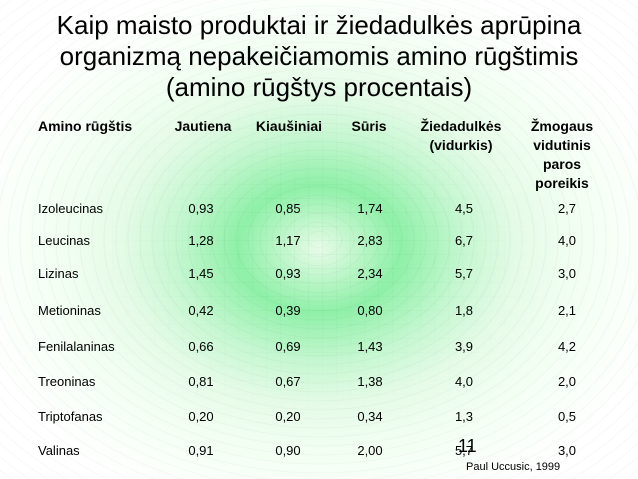 This screenshot has height=479, width=638. I want to click on eggs-value: 1,17, so click(288, 240).